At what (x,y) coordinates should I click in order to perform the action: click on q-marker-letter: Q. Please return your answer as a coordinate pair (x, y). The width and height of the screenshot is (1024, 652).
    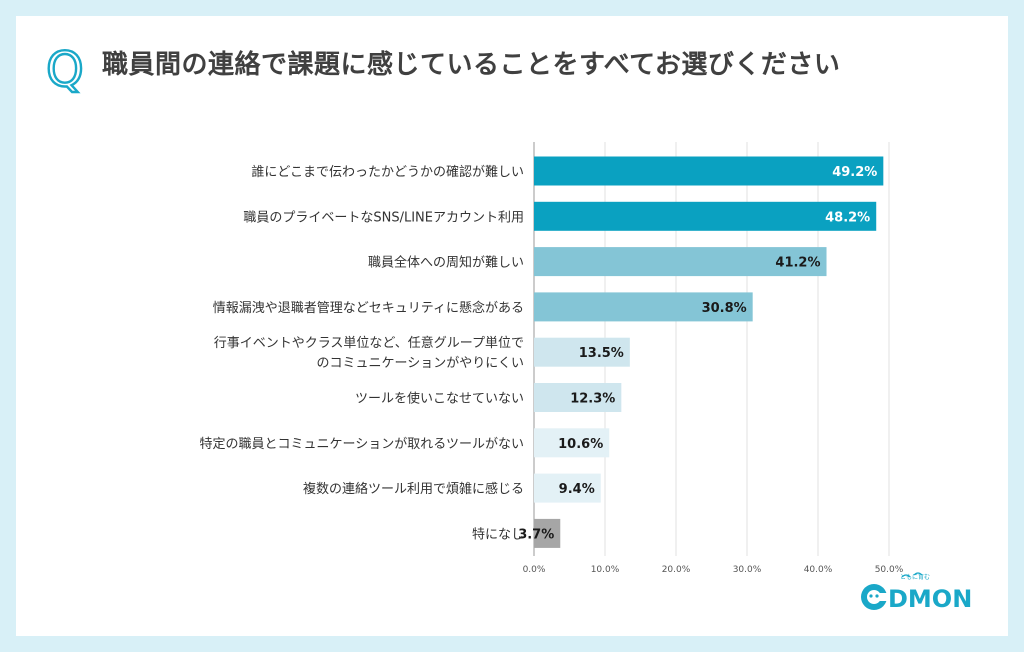
    Looking at the image, I should click on (65, 69).